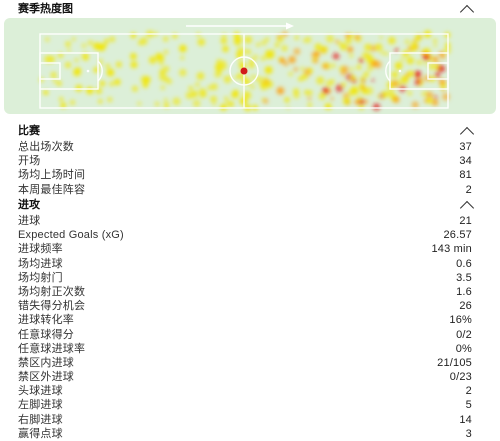  I want to click on stat-row: 进球转化率 16%, so click(250, 320).